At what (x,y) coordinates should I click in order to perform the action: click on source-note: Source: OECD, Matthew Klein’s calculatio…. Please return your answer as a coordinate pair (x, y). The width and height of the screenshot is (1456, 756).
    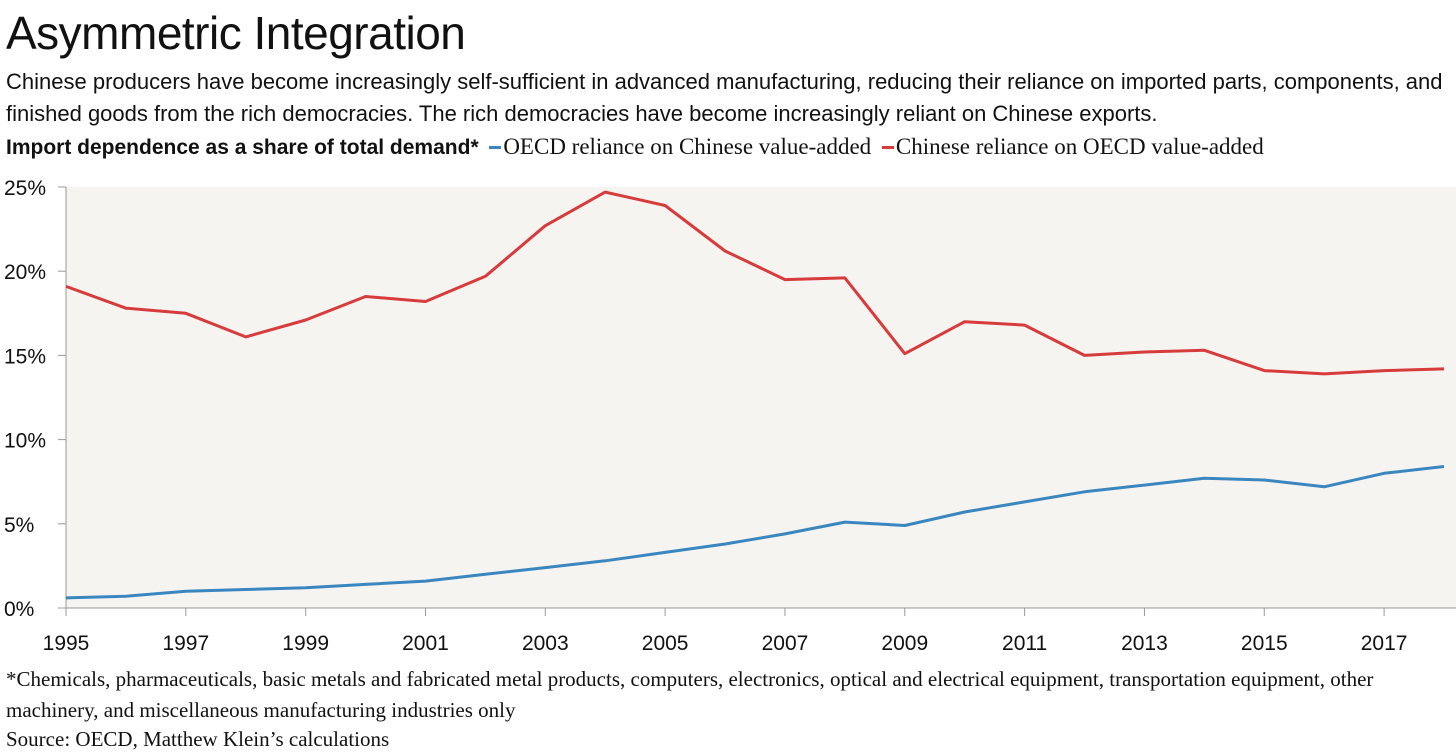
    Looking at the image, I should click on (198, 739).